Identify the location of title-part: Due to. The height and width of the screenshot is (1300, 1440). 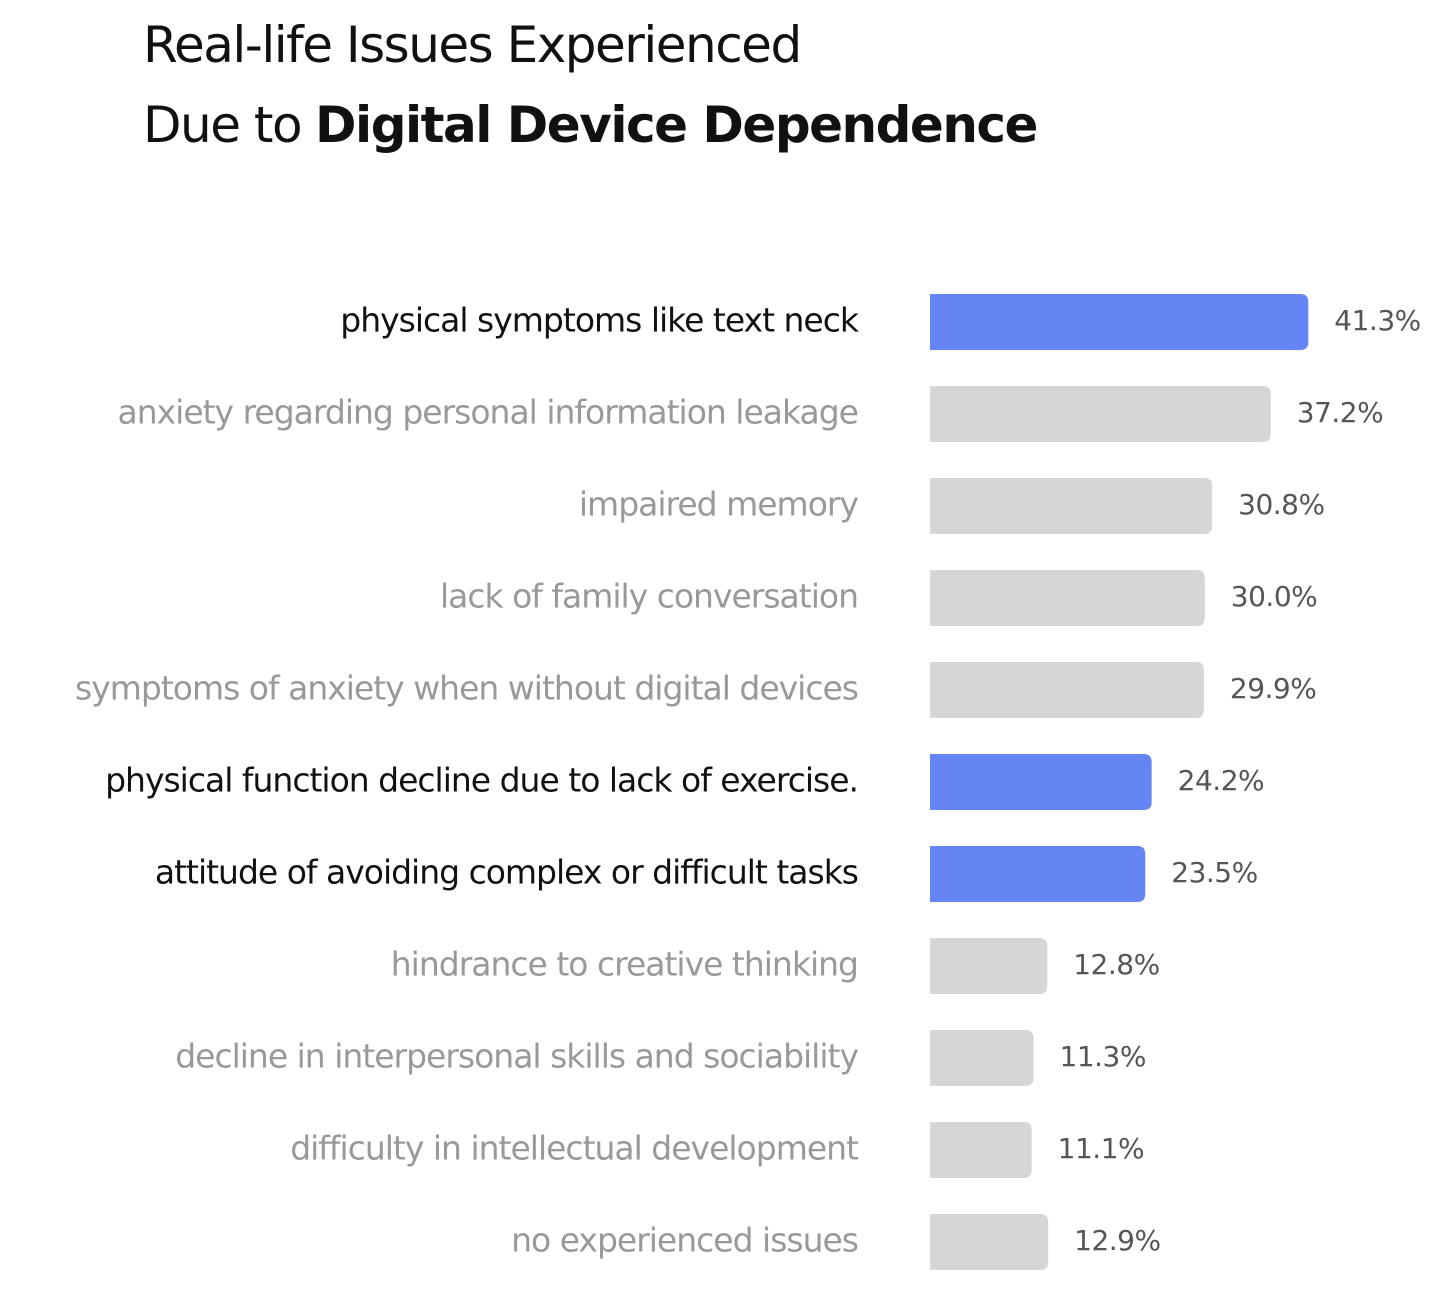
(222, 125).